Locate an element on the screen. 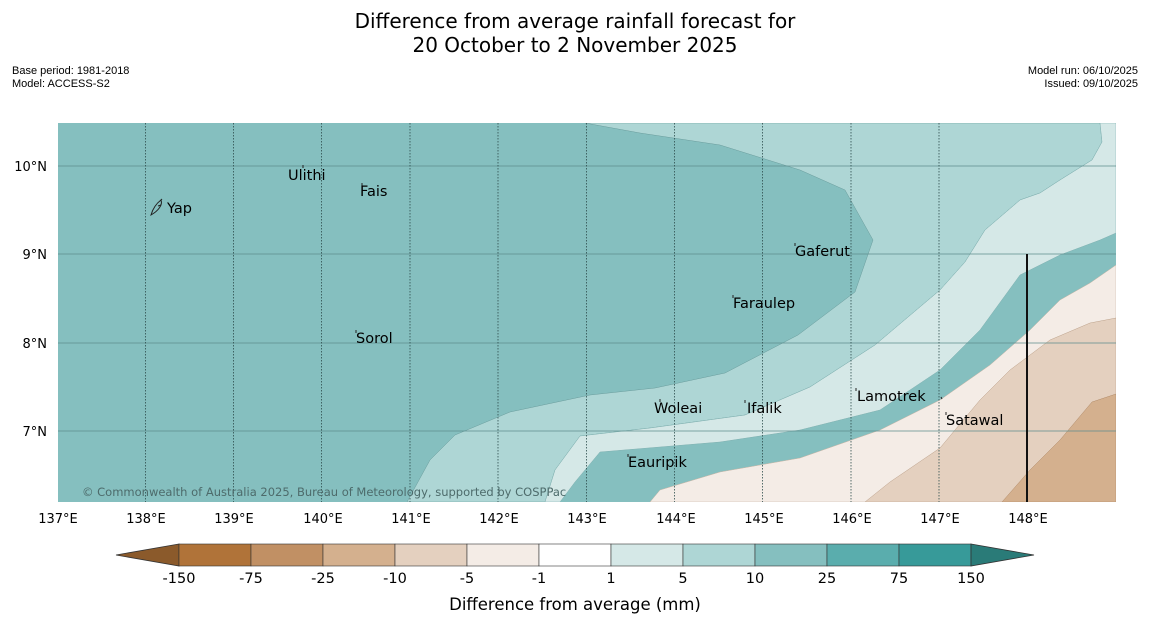  longitude-label: 146°E is located at coordinates (852, 519).